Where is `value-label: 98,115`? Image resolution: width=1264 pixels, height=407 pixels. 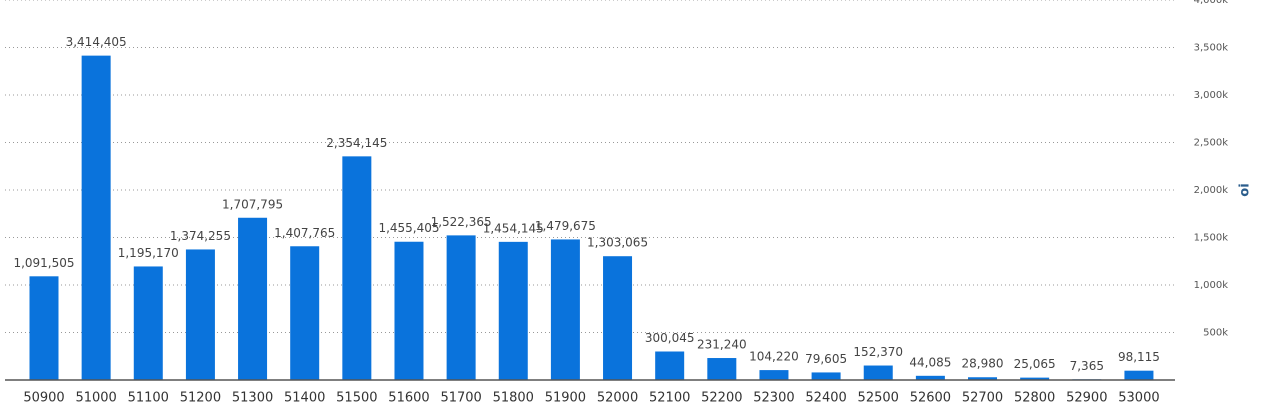
value-label: 98,115 is located at coordinates (1139, 357).